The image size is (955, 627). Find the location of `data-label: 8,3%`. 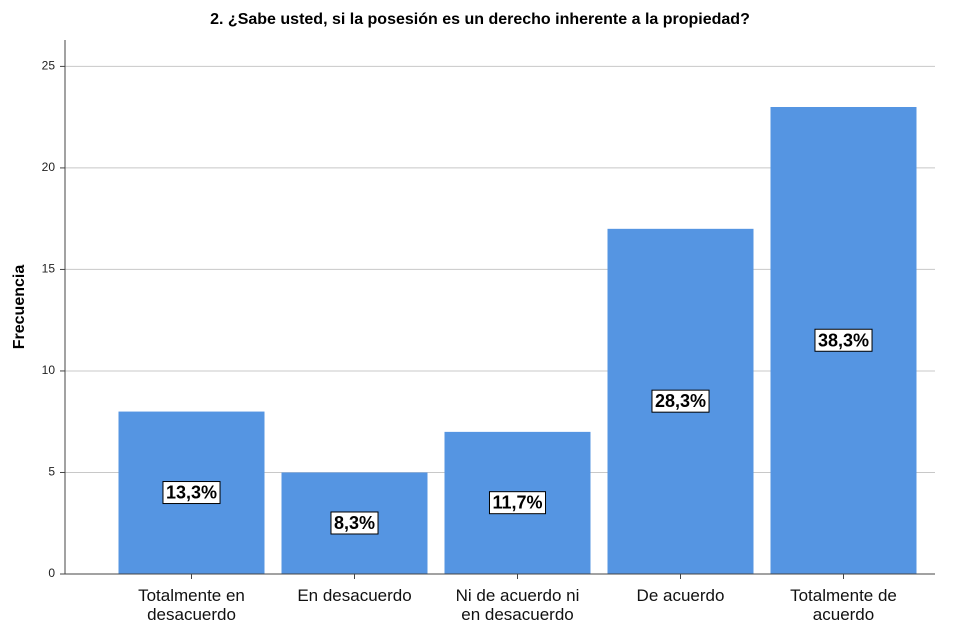

data-label: 8,3% is located at coordinates (354, 523).